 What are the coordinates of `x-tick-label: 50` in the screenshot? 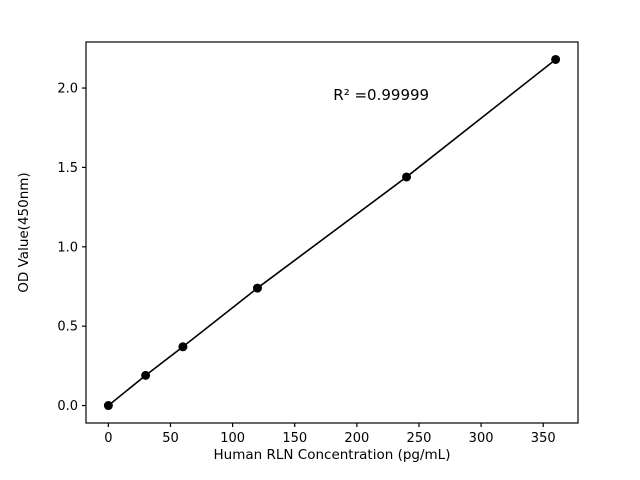 It's located at (170, 438).